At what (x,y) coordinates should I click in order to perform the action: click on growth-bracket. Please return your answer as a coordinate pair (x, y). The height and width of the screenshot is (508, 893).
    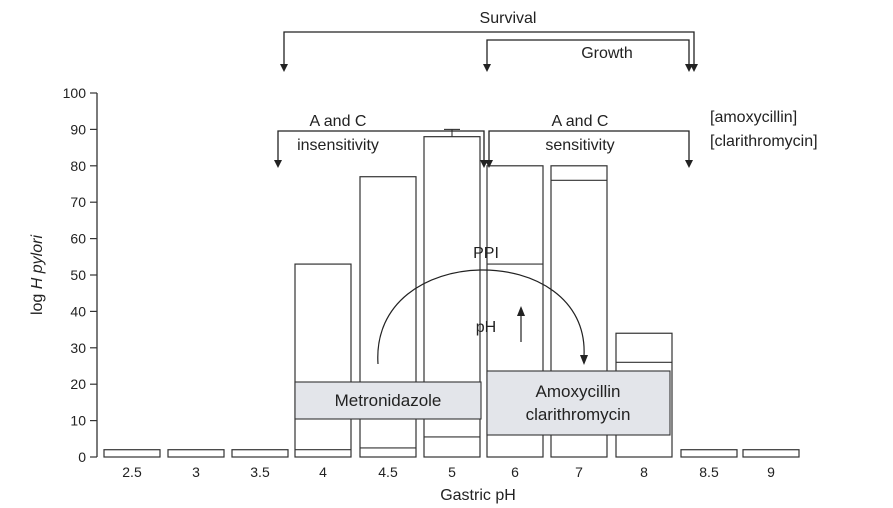
    Looking at the image, I should click on (588, 51).